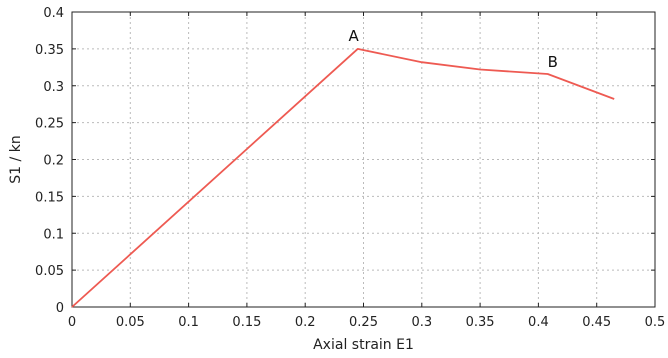  What do you see at coordinates (363, 322) in the screenshot?
I see `x-tick-label: 0.25` at bounding box center [363, 322].